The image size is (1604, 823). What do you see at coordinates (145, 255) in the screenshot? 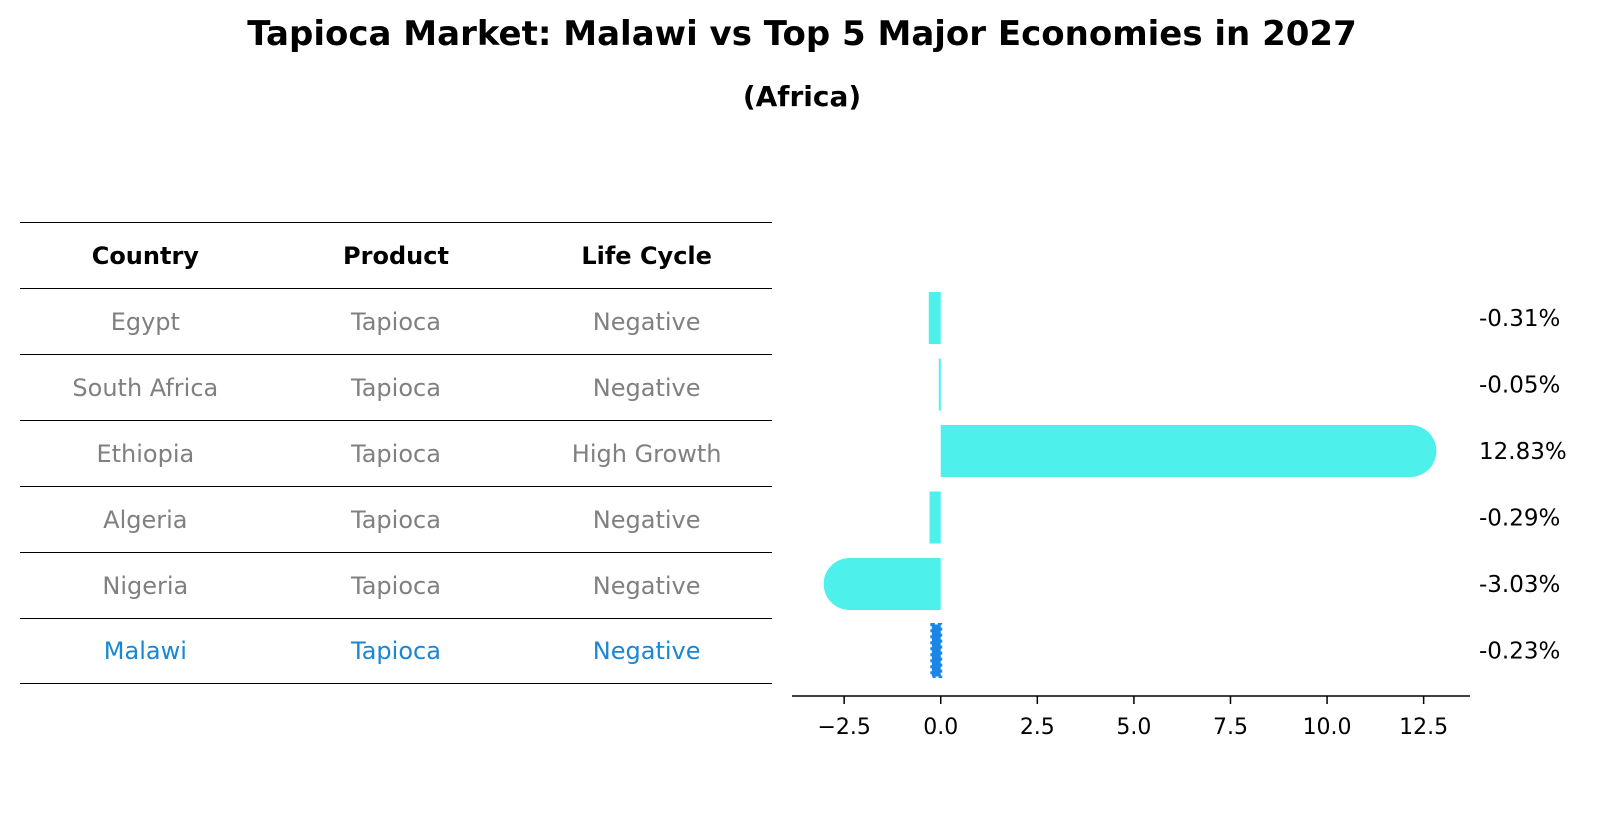
I see `header-country: Country` at bounding box center [145, 255].